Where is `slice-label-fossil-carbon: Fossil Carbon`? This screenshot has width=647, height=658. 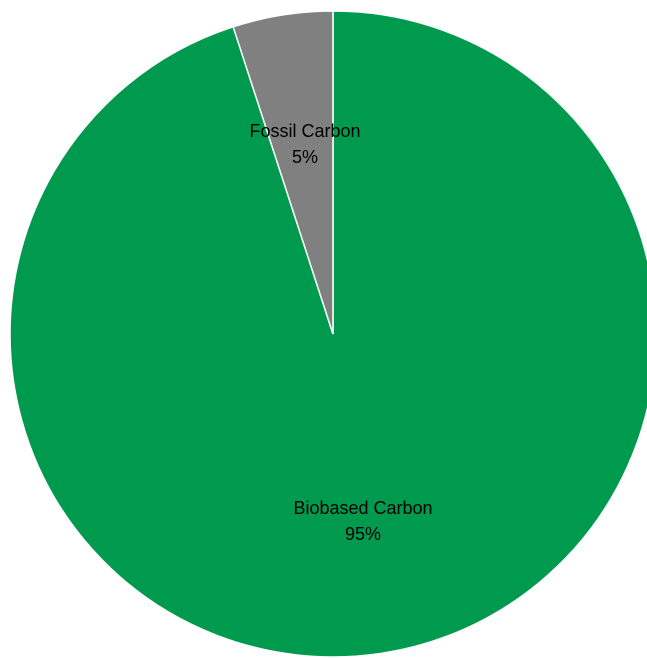 slice-label-fossil-carbon: Fossil Carbon is located at coordinates (304, 131).